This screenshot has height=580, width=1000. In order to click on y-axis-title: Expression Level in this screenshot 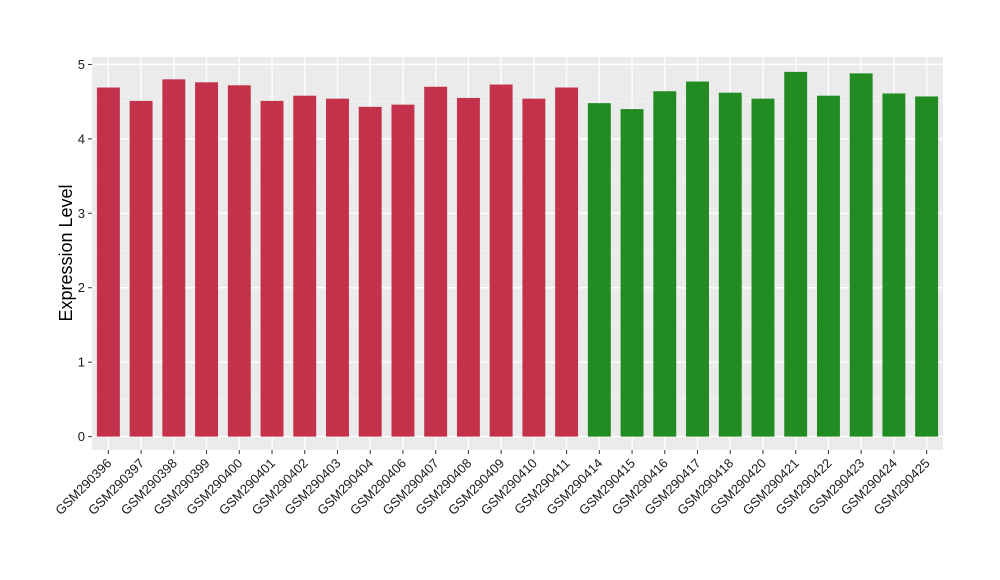, I will do `click(66, 252)`.